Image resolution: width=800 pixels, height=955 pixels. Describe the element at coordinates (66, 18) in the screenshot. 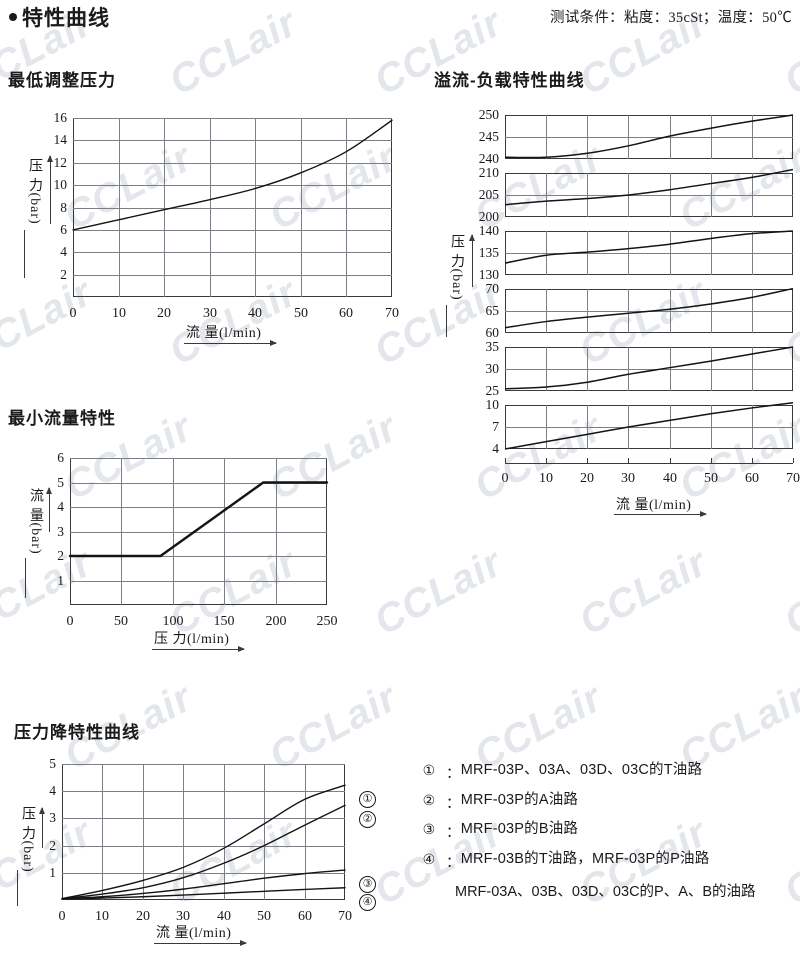

I see `page-title-text: 特性曲线` at that location.